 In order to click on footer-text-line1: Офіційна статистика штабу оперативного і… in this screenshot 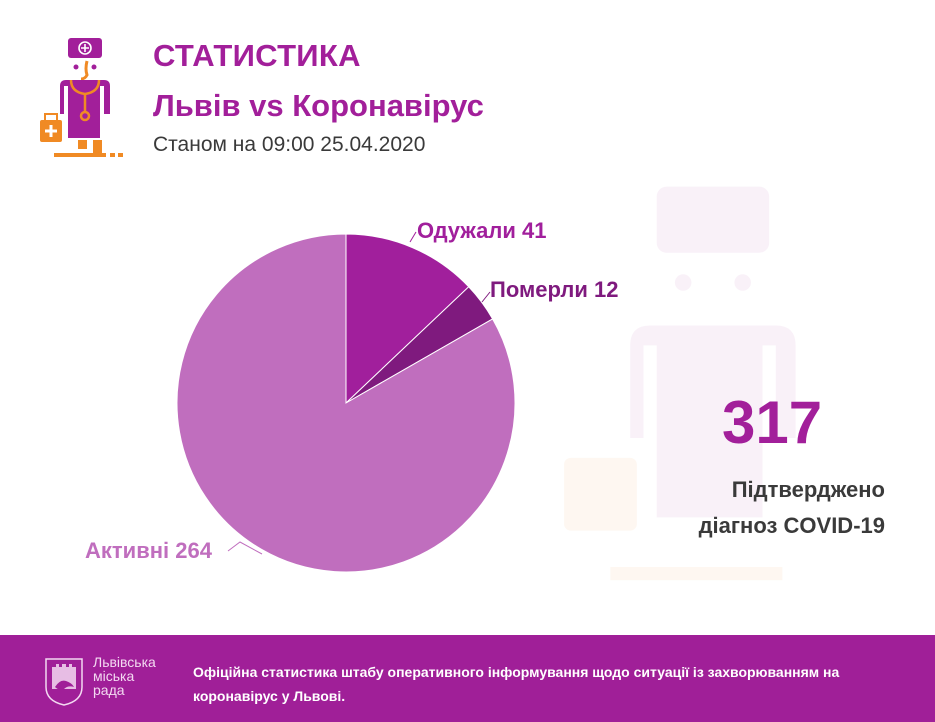, I will do `click(516, 672)`.